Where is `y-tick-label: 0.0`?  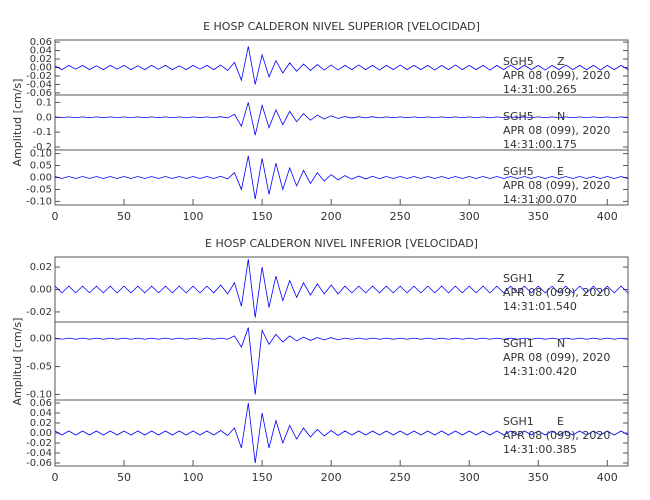
y-tick-label: 0.0 is located at coordinates (44, 117).